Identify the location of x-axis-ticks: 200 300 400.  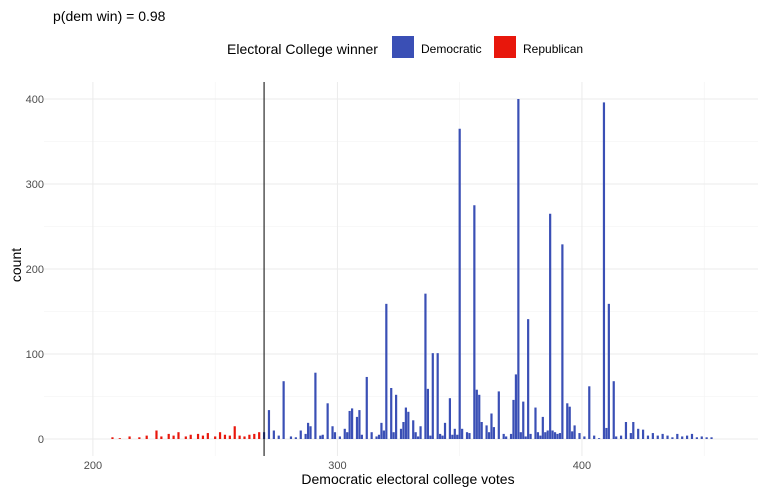
(337, 466).